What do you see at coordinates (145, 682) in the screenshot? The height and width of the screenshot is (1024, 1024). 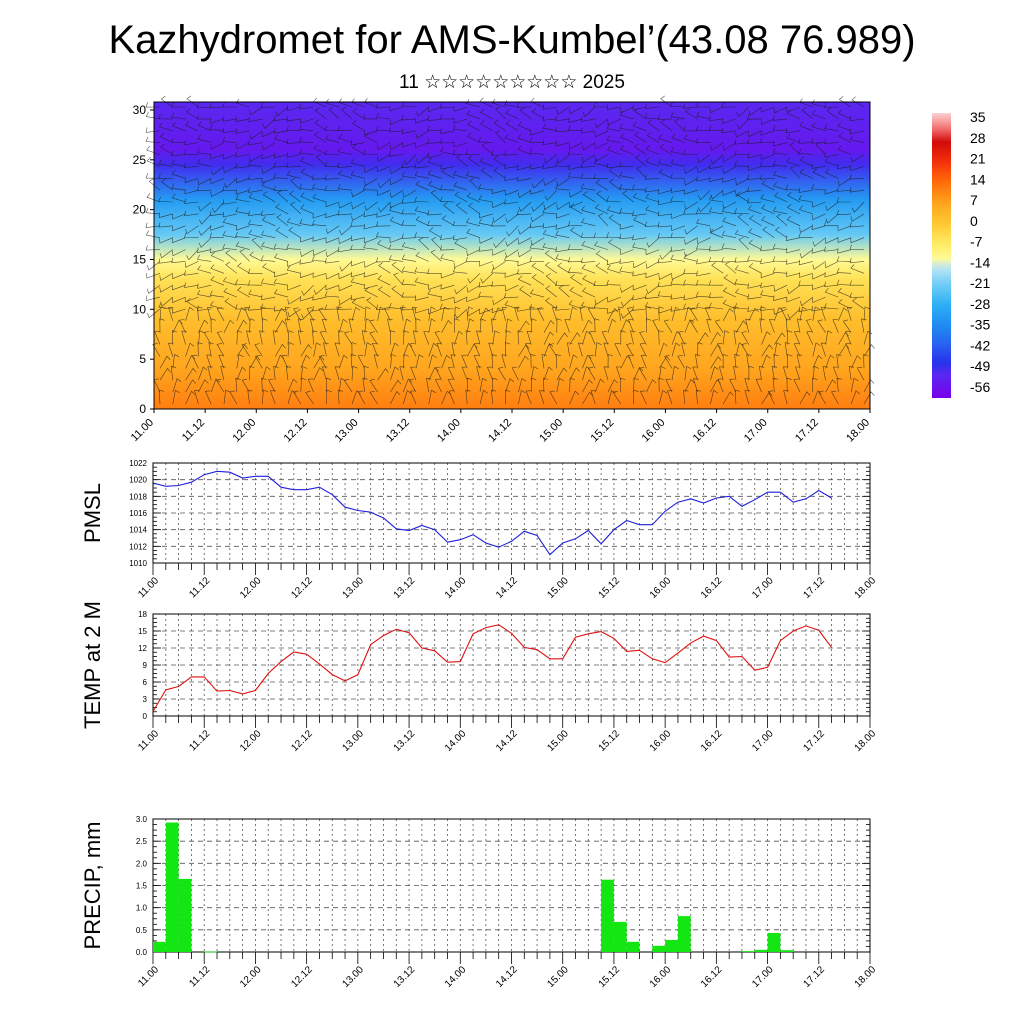 I see `panel-2-y-tick-label: 6` at bounding box center [145, 682].